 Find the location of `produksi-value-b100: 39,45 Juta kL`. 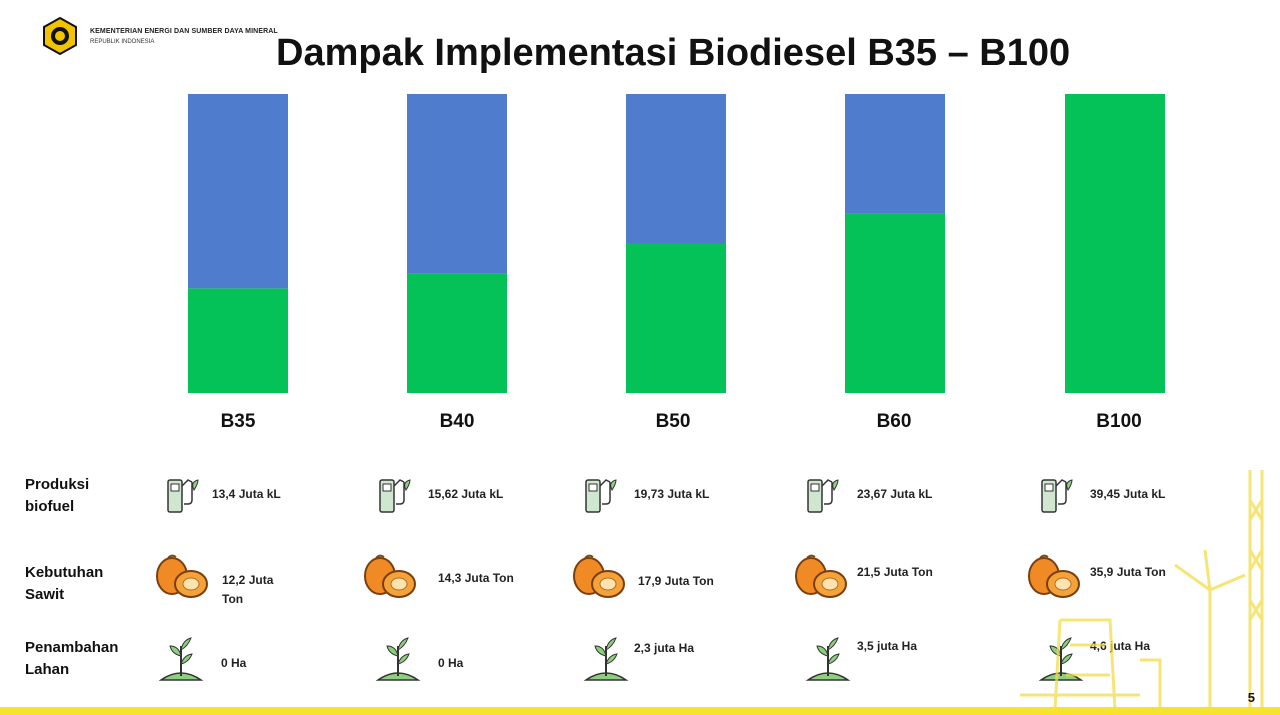

produksi-value-b100: 39,45 Juta kL is located at coordinates (1128, 494).